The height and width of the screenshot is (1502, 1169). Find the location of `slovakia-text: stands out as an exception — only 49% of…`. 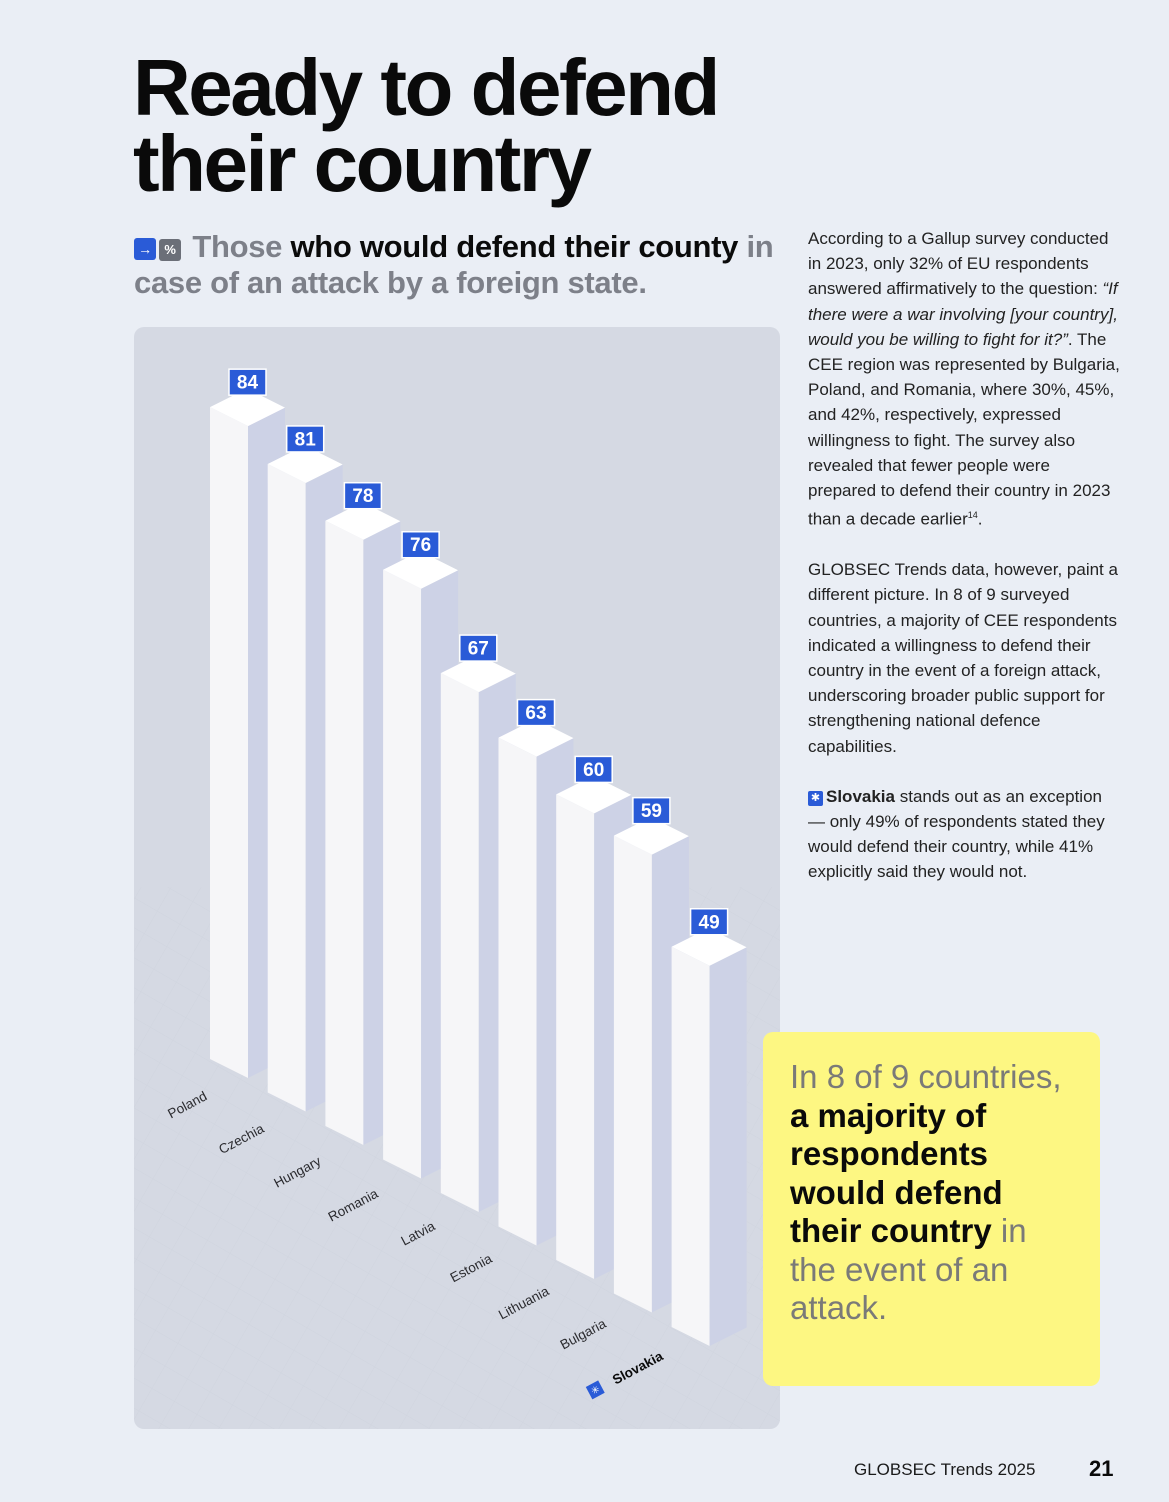

slovakia-text: stands out as an exception — only 49% of… is located at coordinates (956, 834).